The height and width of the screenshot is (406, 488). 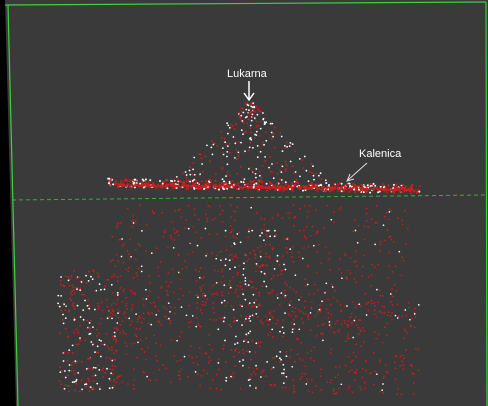 I want to click on kalenica-arrow-icon, so click(x=357, y=172).